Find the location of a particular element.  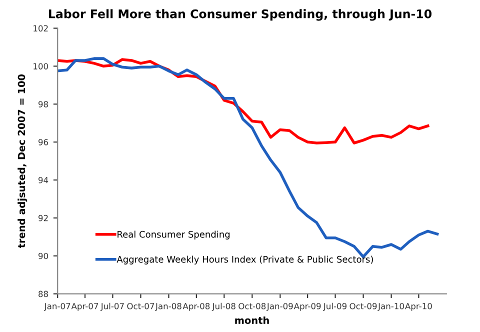

y-tick-label: 98 is located at coordinates (43, 104).